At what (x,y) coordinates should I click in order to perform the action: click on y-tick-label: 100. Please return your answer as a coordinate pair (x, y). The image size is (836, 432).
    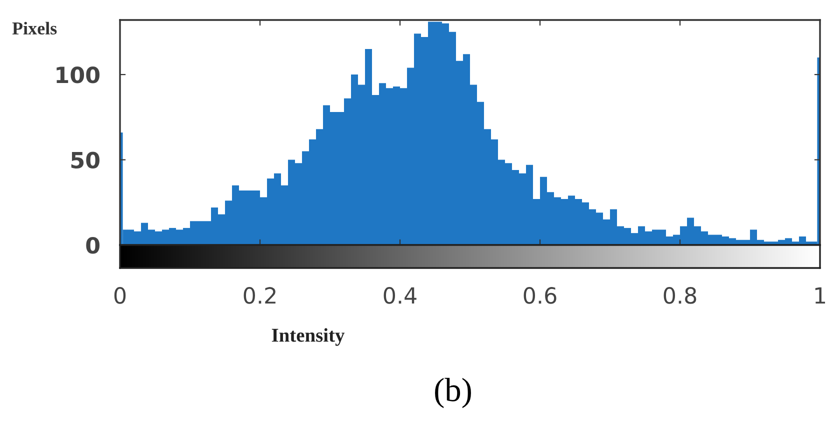
    Looking at the image, I should click on (78, 75).